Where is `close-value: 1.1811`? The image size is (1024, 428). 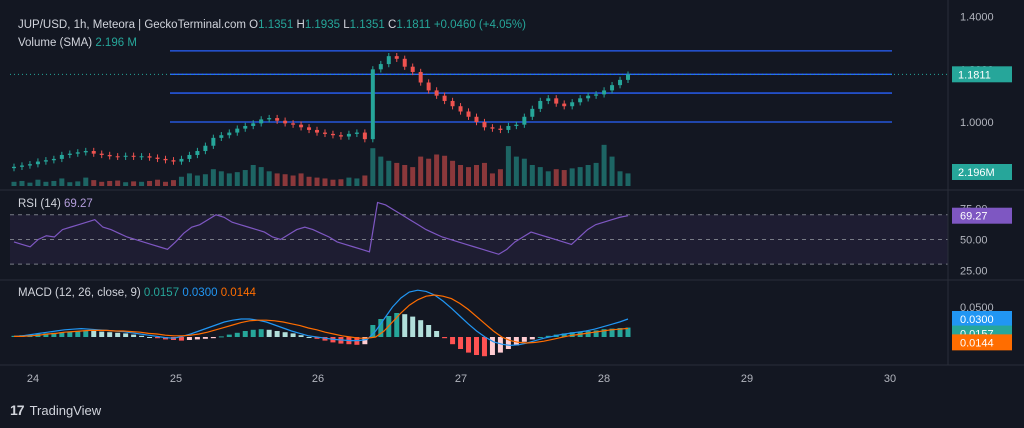 close-value: 1.1811 is located at coordinates (413, 25).